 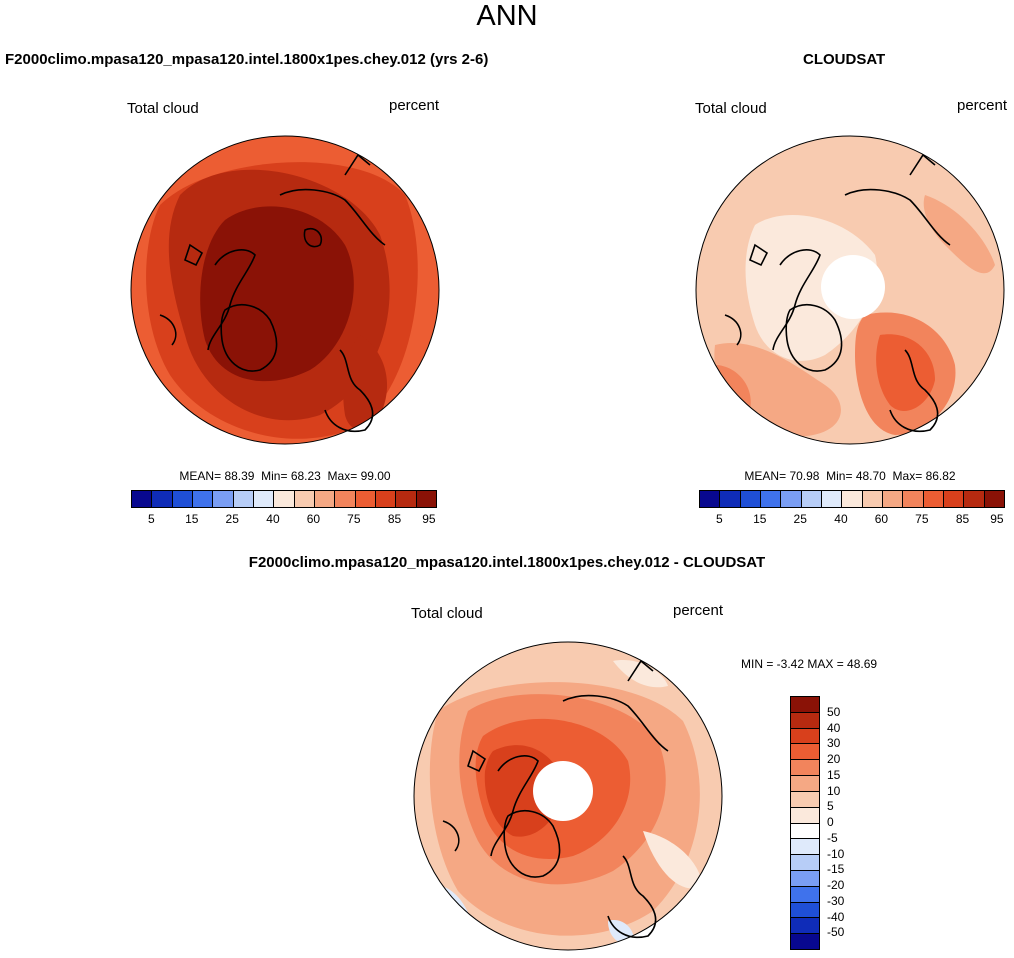 I want to click on panel2-title: CLOUDSAT, so click(x=844, y=59).